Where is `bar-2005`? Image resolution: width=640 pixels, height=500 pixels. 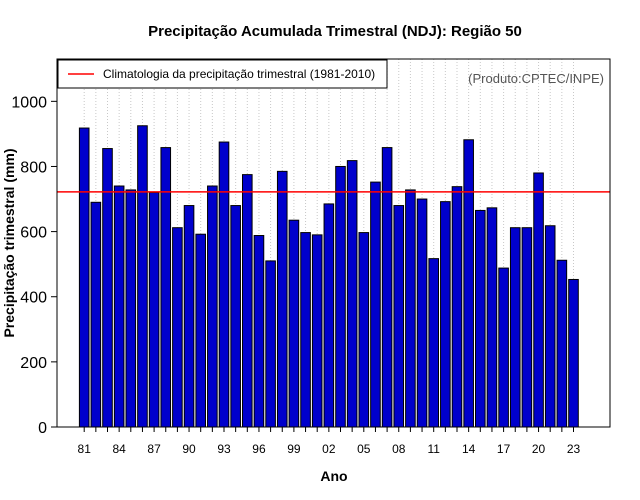
bar-2005 is located at coordinates (364, 330).